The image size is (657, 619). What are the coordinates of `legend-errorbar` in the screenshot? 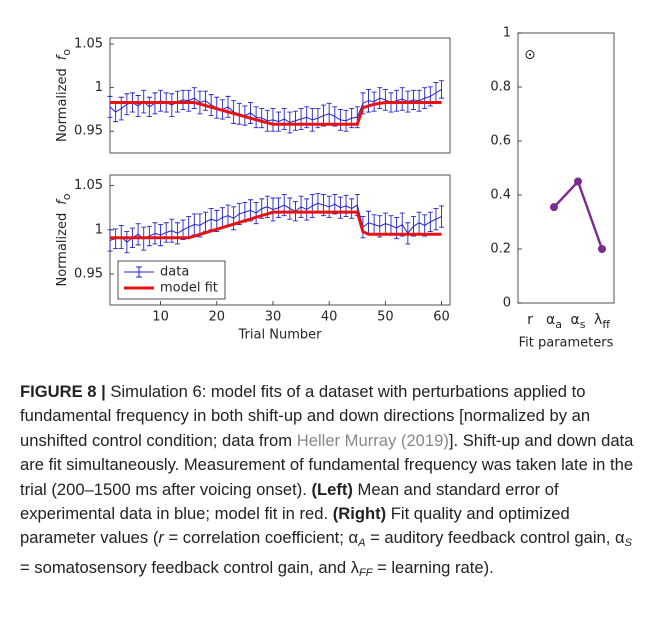 It's located at (139, 272).